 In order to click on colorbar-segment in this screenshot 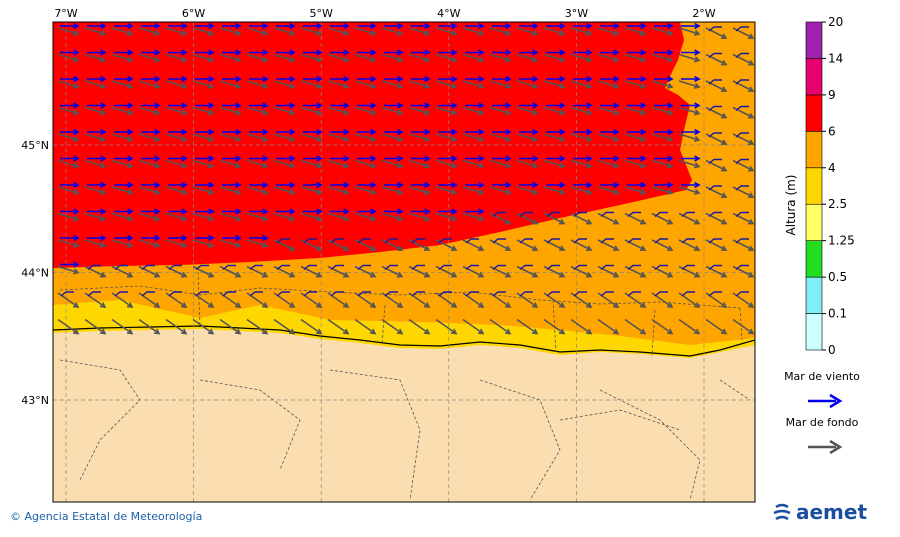, I will do `click(814, 332)`.